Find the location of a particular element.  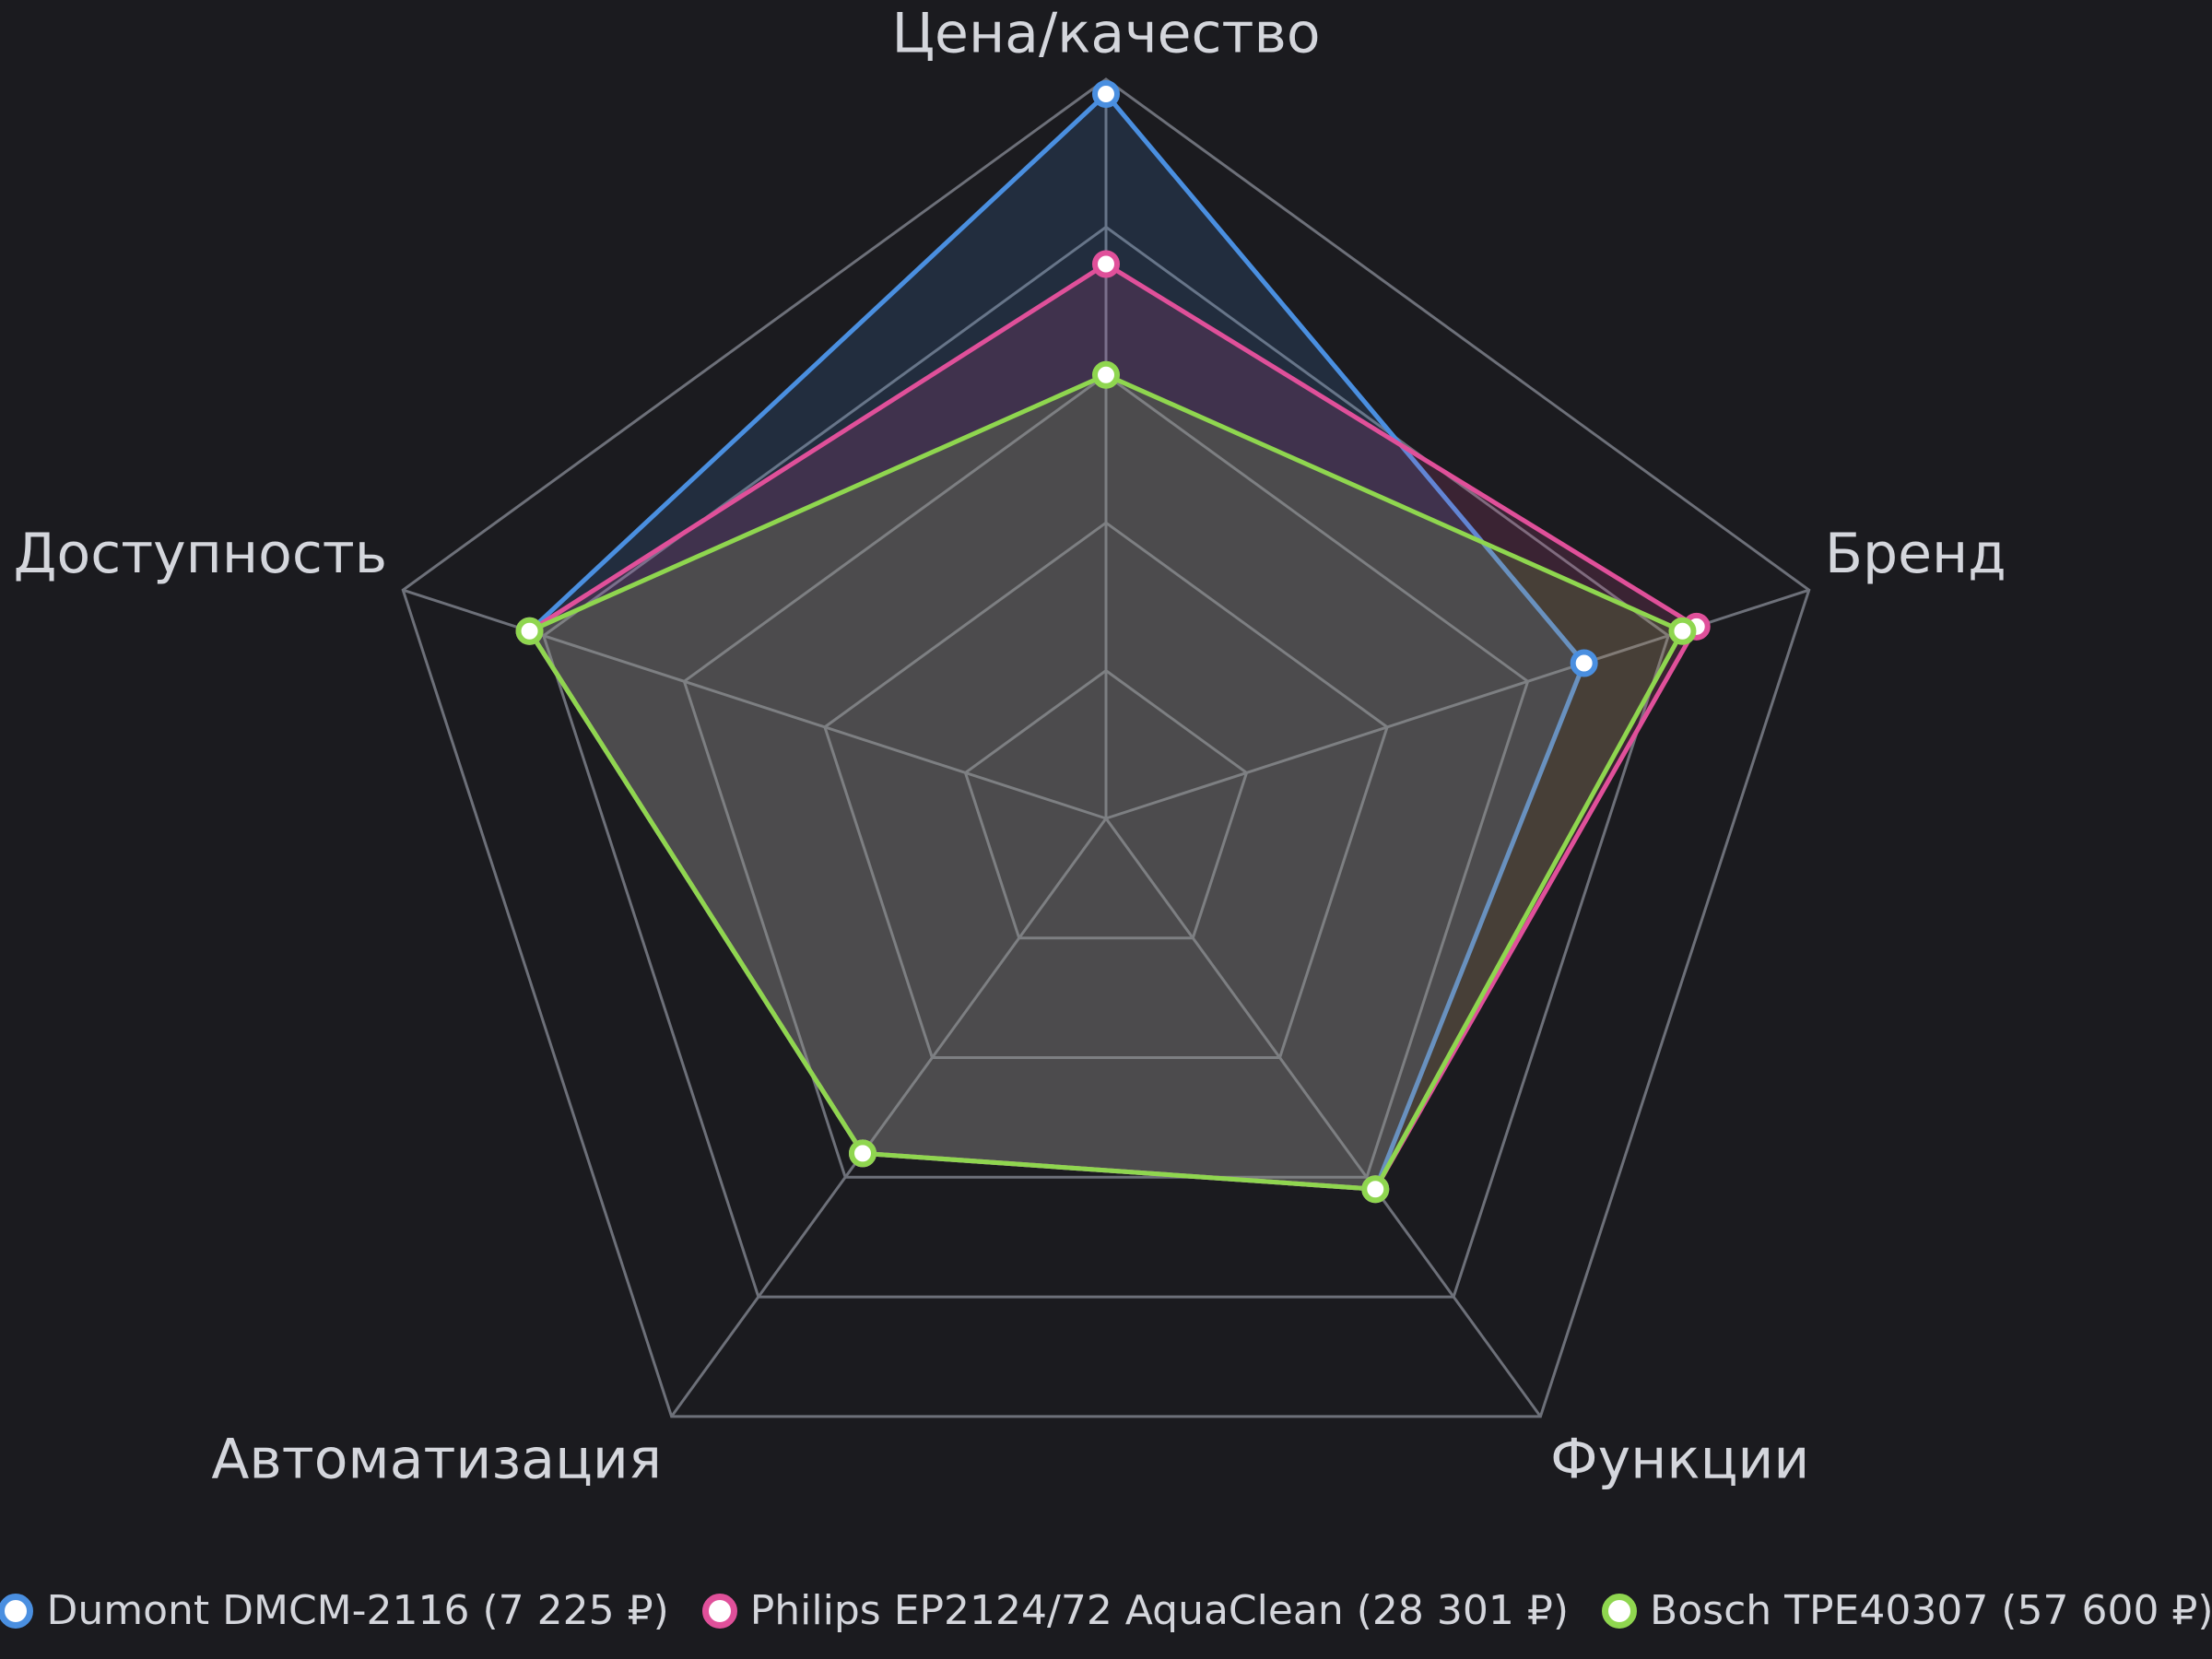

legend-item: Dumont DMCM-2116 (7 225 ₽) is located at coordinates (334, 1610).